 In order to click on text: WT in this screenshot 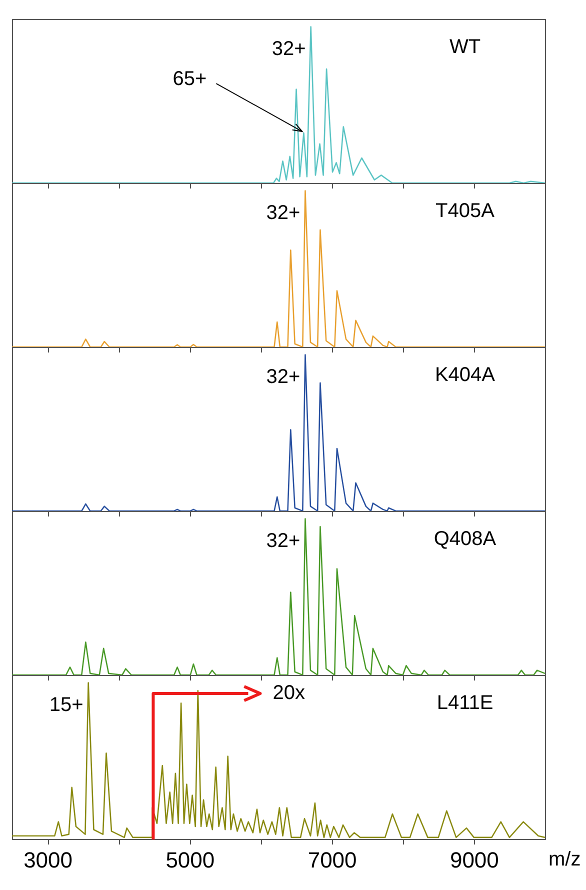, I will do `click(465, 47)`.